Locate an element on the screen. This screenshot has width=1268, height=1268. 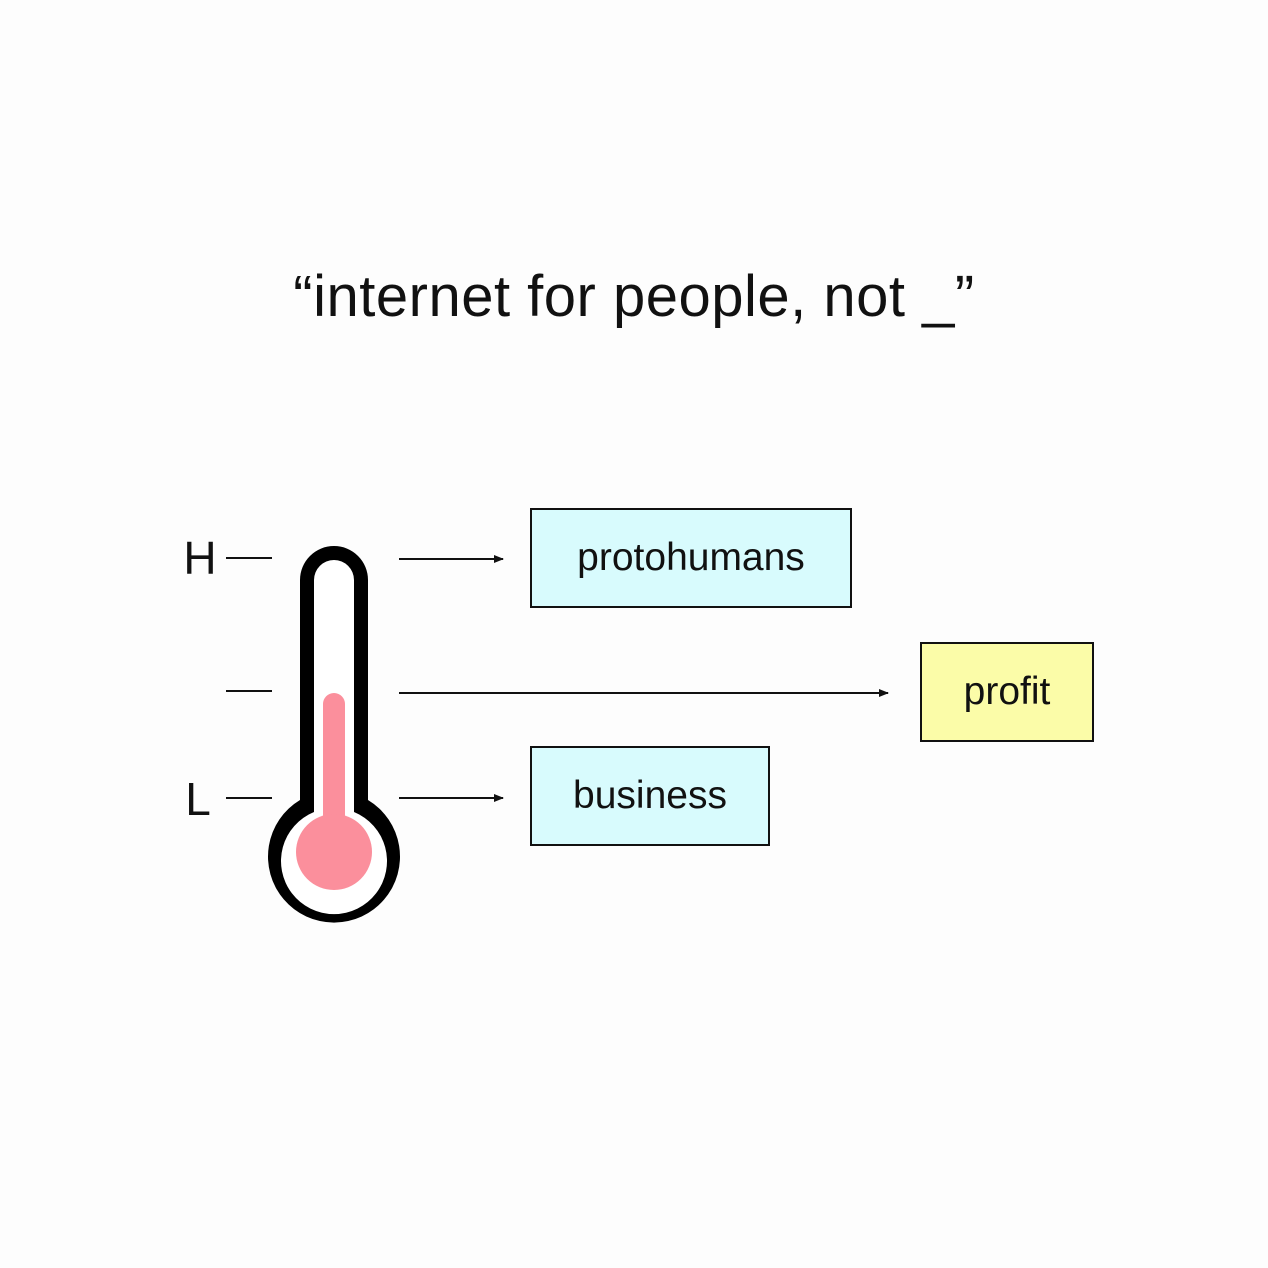
box-profit-label: profit is located at coordinates (1007, 691).